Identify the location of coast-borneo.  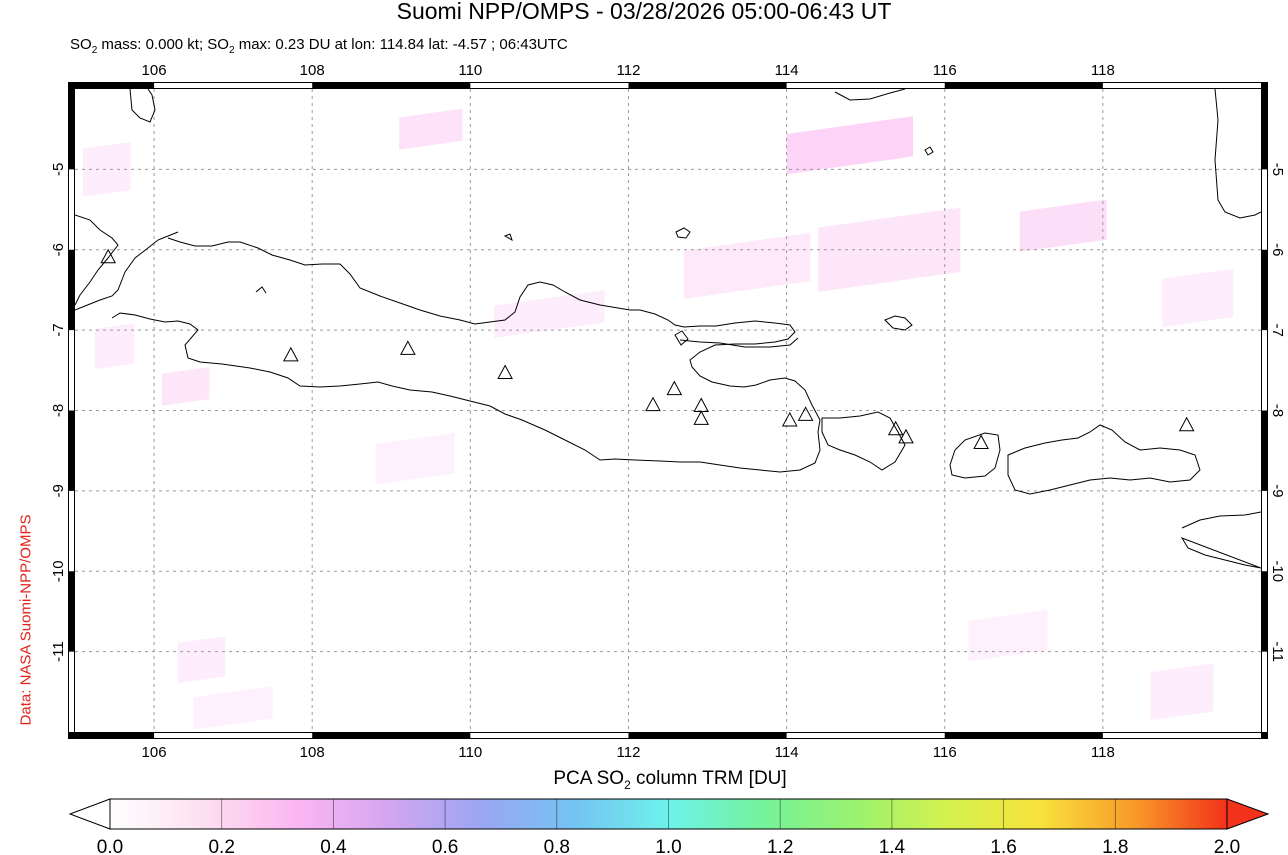
(870, 95).